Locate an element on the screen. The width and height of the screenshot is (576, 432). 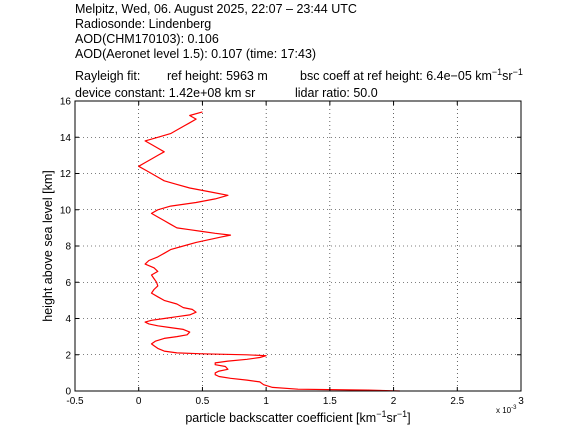
header-bsc-coeff-mid: sr is located at coordinates (507, 76).